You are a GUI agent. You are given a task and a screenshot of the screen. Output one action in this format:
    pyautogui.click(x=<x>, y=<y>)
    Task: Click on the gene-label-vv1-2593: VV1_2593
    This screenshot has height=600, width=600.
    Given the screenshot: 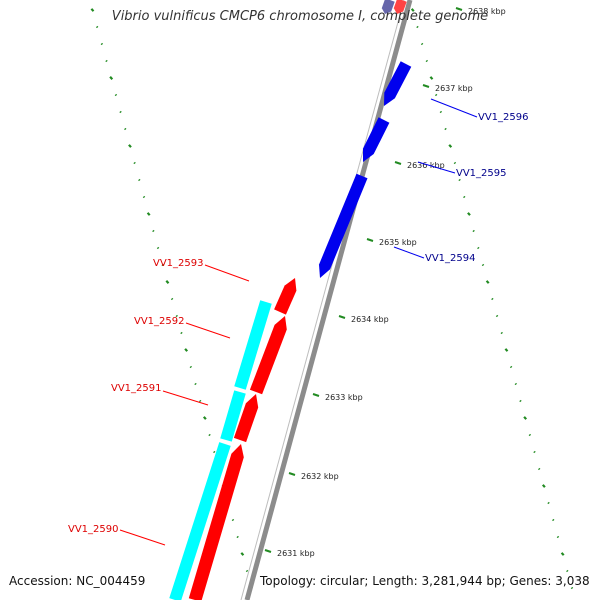 What is the action you would take?
    pyautogui.click(x=178, y=263)
    